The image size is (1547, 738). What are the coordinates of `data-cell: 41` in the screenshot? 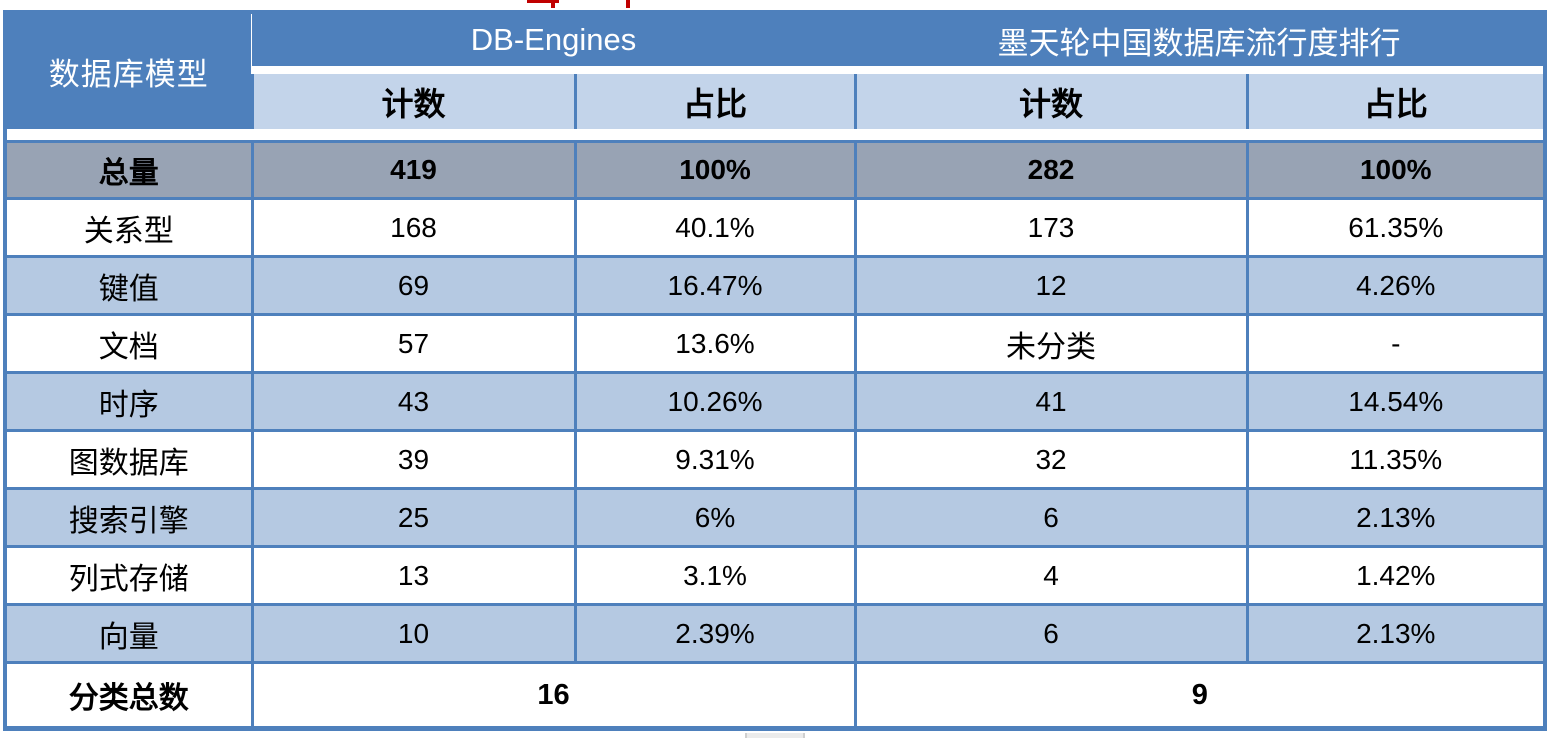 It's located at (1050, 401).